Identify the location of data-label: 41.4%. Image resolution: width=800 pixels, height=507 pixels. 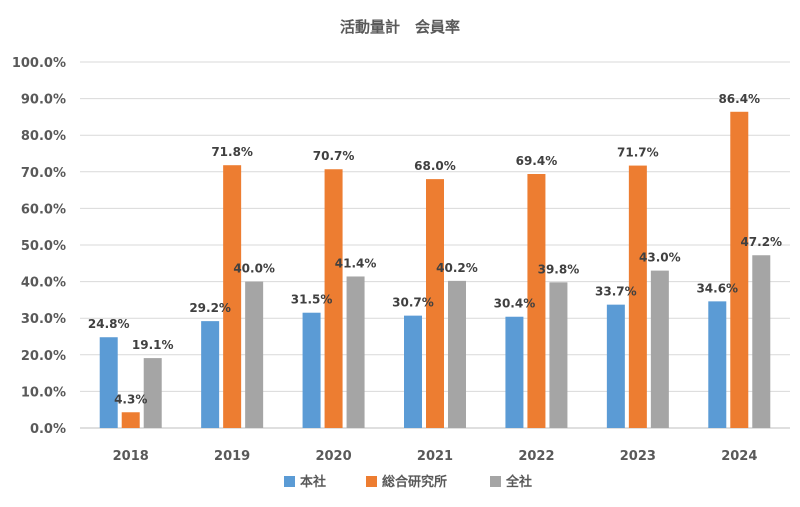
(356, 263).